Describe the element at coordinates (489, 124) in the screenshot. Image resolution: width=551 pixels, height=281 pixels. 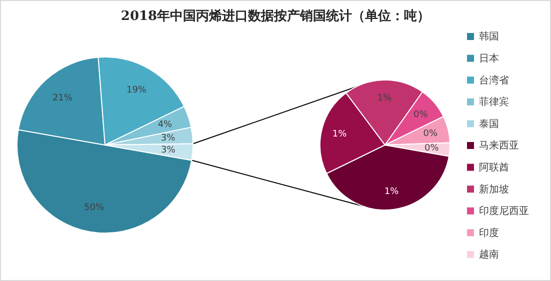
I see `legend-label: 泰国` at that location.